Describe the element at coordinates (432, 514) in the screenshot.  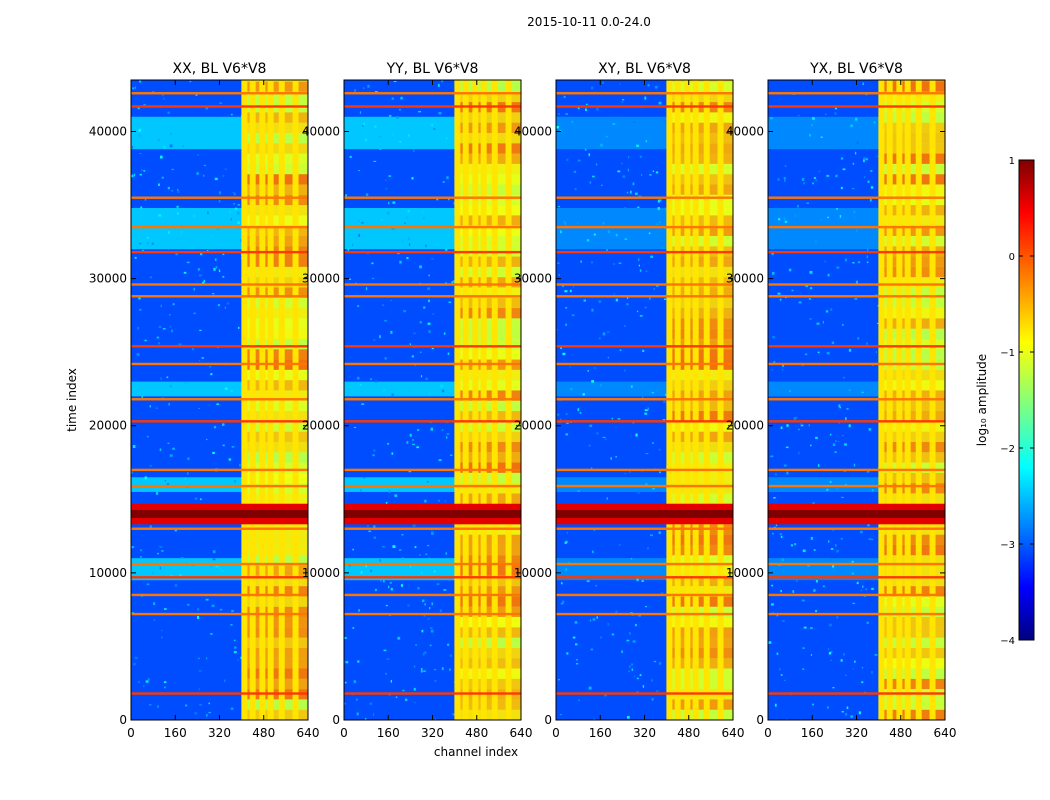
I see `peak-time-core` at that location.